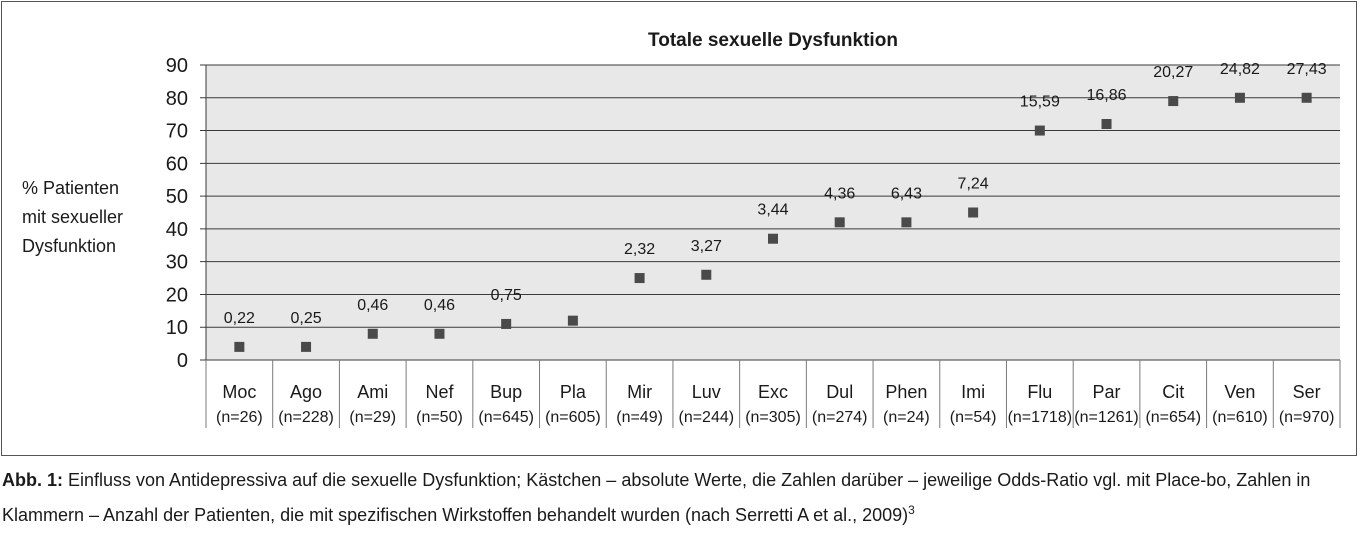  Describe the element at coordinates (439, 305) in the screenshot. I see `odds-ratio-label-nef: 0,46` at that location.